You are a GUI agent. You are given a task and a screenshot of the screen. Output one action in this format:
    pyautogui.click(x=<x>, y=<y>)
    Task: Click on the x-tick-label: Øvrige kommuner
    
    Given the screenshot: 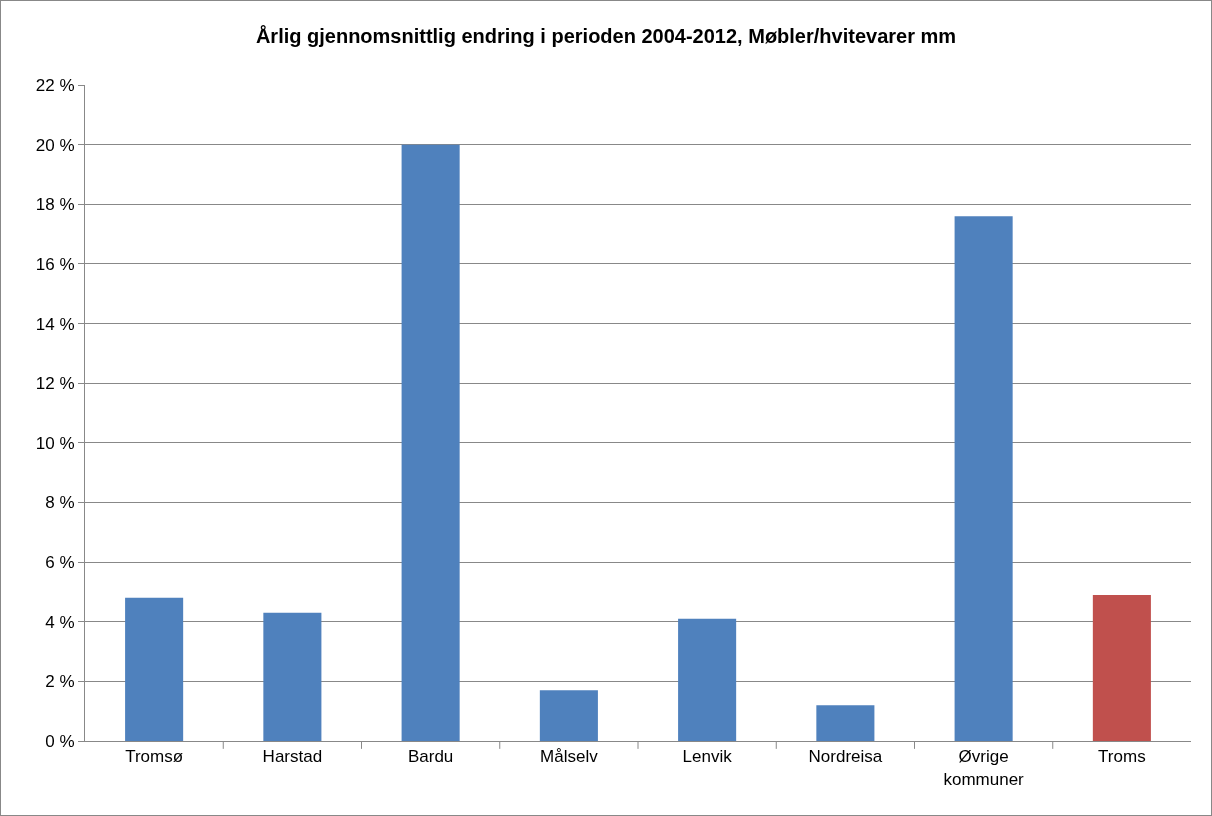 What is the action you would take?
    pyautogui.click(x=984, y=768)
    